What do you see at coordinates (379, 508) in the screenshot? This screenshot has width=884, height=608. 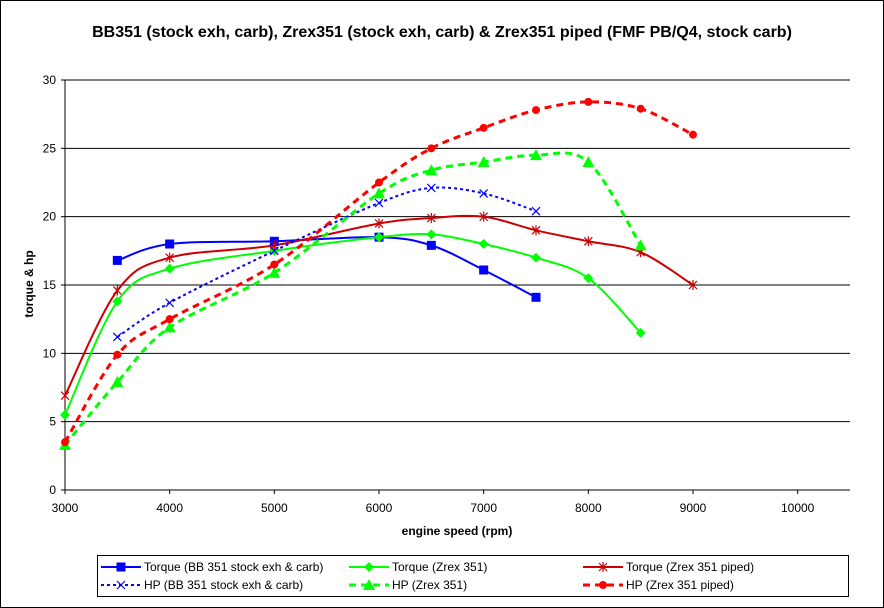 I see `x-tick-label: 6000` at bounding box center [379, 508].